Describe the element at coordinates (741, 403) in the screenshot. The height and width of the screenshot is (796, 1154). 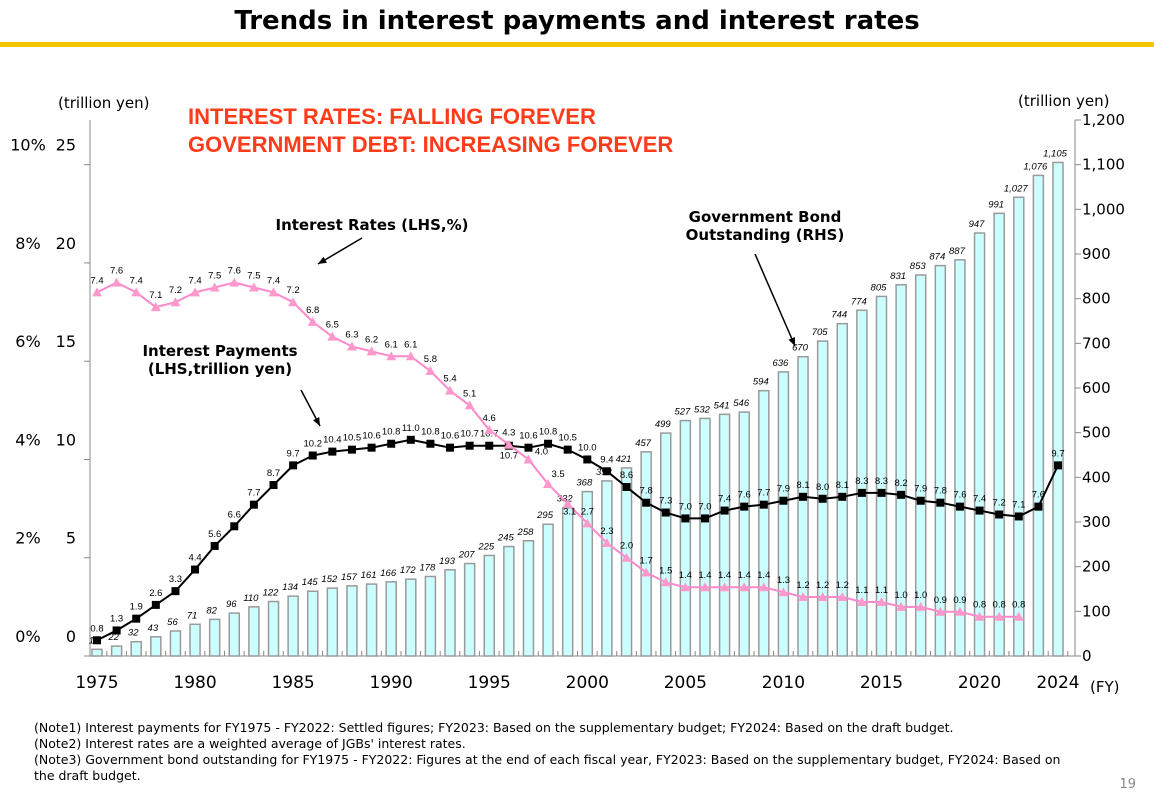
I see `bond-bar-label: 546` at that location.